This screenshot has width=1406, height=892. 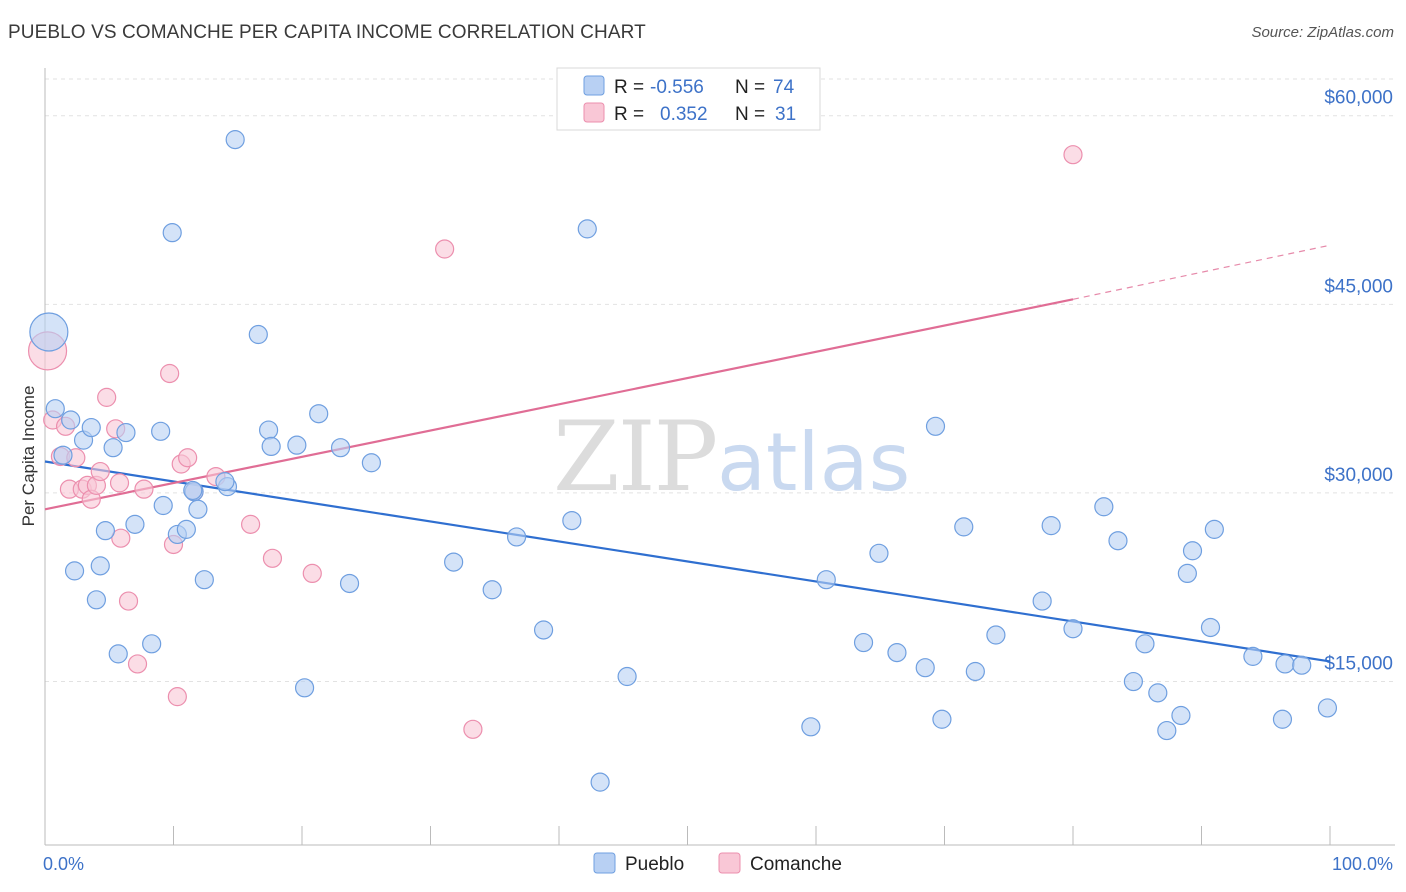 What do you see at coordinates (1362, 864) in the screenshot?
I see `x-tick-label: 100.0%` at bounding box center [1362, 864].